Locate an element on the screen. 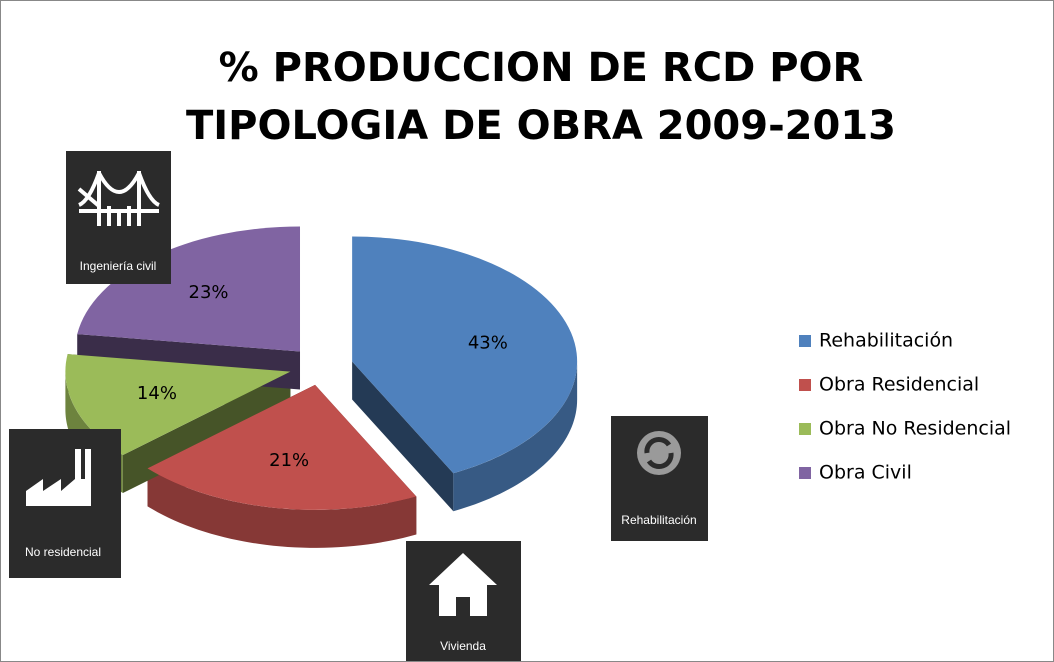  icon-label: Vivienda is located at coordinates (463, 646).